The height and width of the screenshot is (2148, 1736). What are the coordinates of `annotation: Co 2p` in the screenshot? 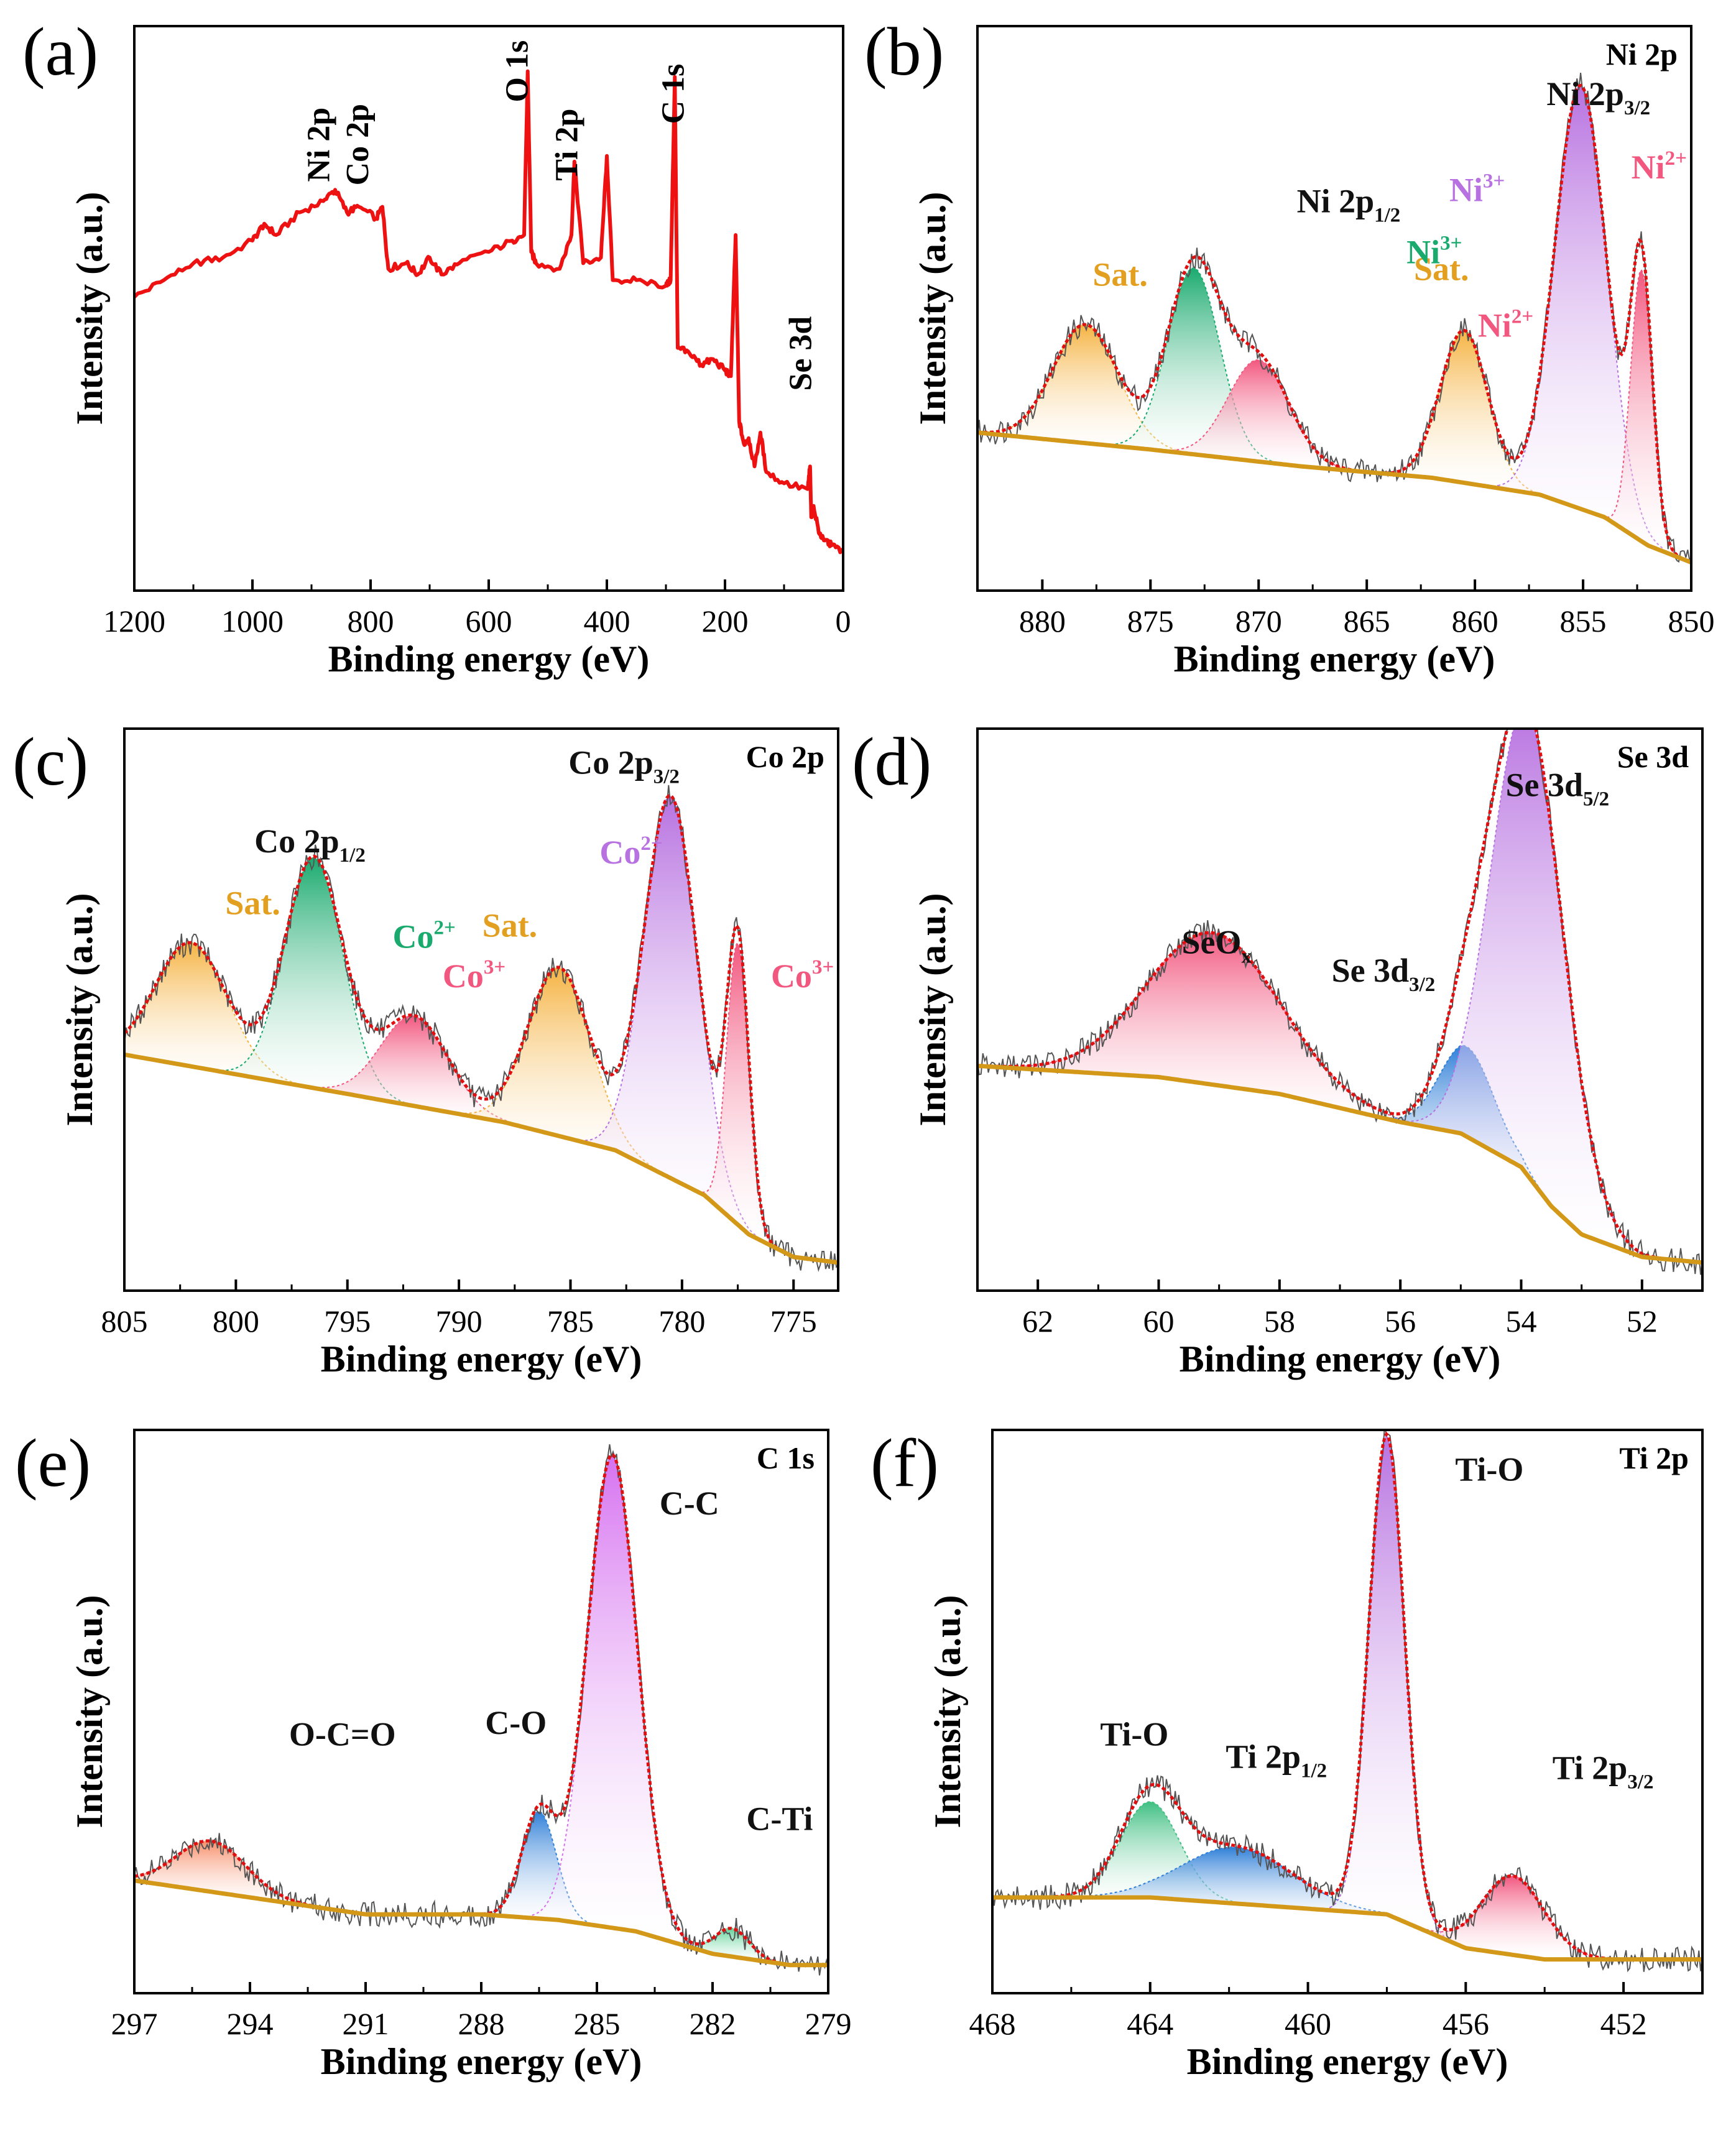 It's located at (358, 144).